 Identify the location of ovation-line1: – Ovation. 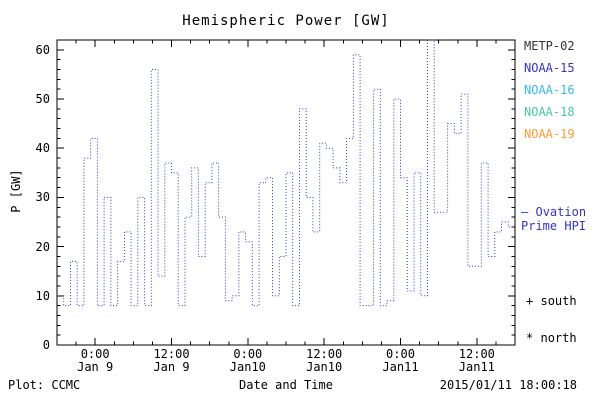
(553, 212).